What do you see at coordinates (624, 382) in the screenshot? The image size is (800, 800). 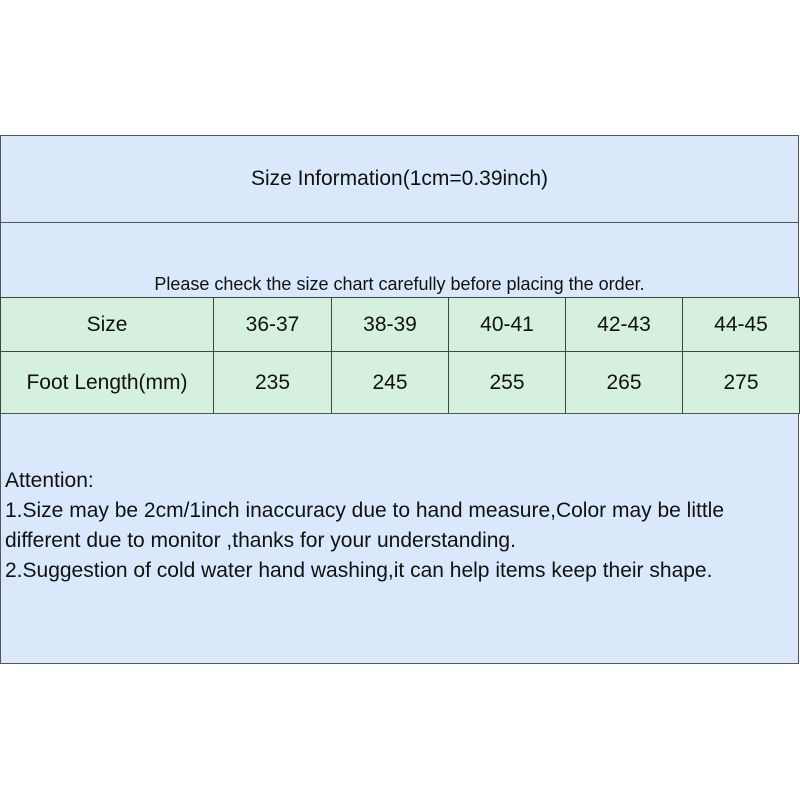 I see `foot-length-row-cell: 265` at bounding box center [624, 382].